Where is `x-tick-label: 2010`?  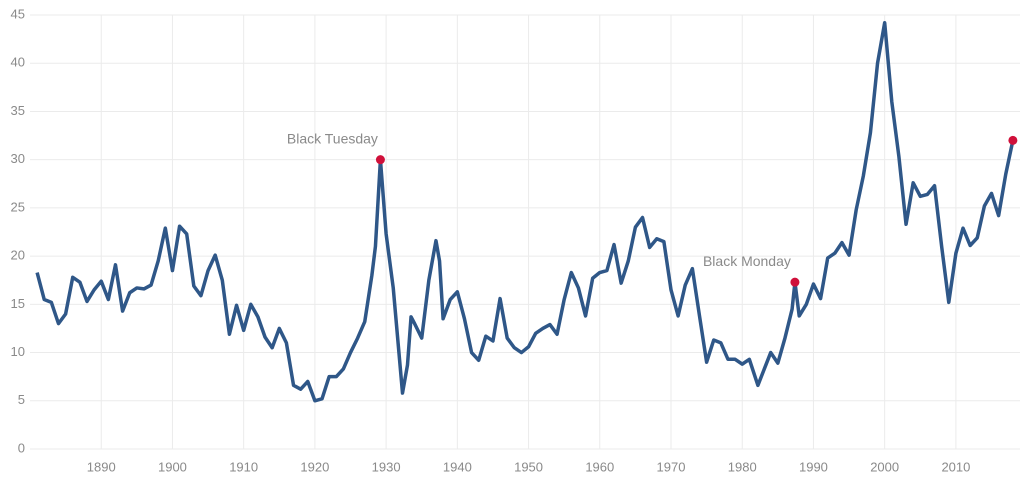
x-tick-label: 2010 is located at coordinates (955, 466).